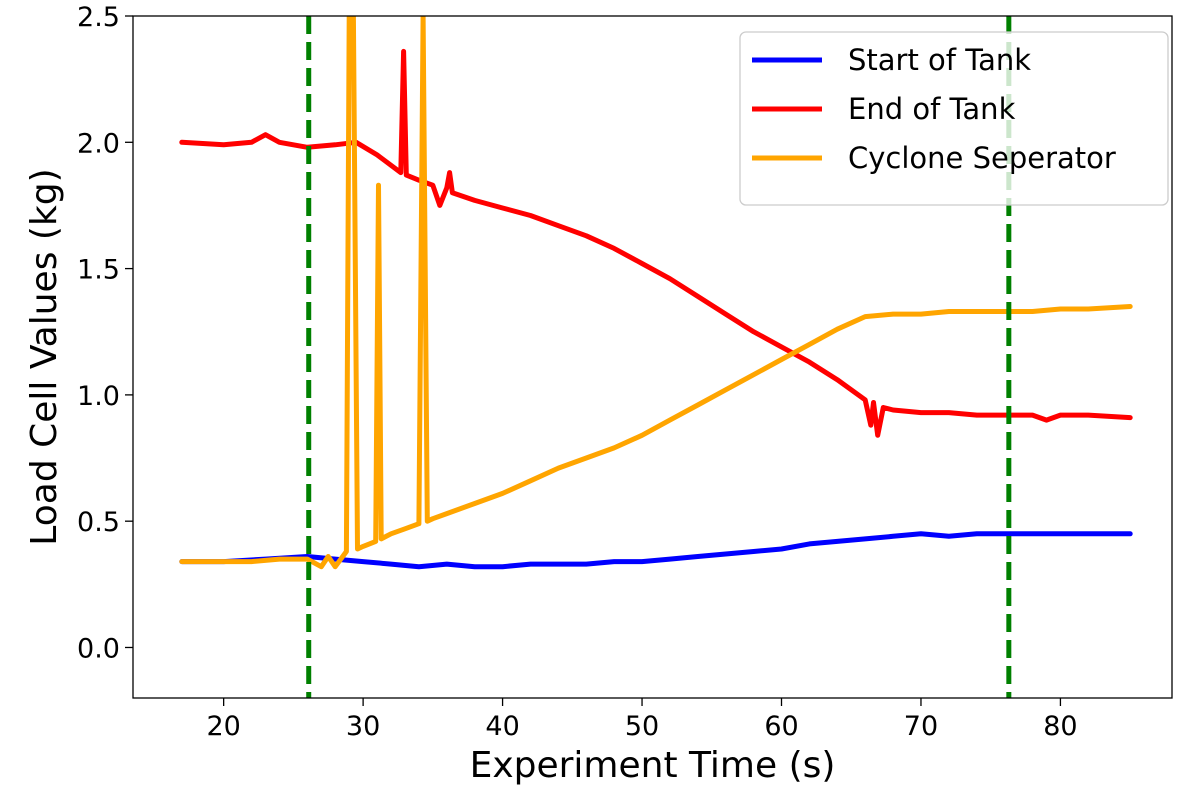 This screenshot has height=800, width=1200. Describe the element at coordinates (98, 396) in the screenshot. I see `y-tick-label: 1.0` at that location.